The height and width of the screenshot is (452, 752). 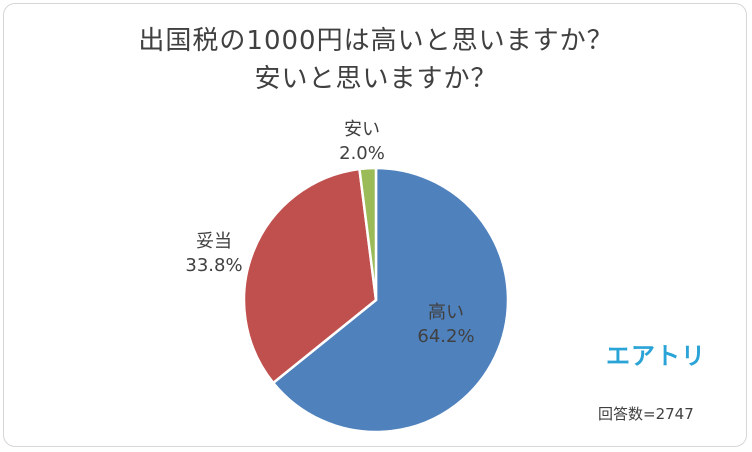 What do you see at coordinates (213, 265) in the screenshot?
I see `slice-value-label: 33.8%` at bounding box center [213, 265].